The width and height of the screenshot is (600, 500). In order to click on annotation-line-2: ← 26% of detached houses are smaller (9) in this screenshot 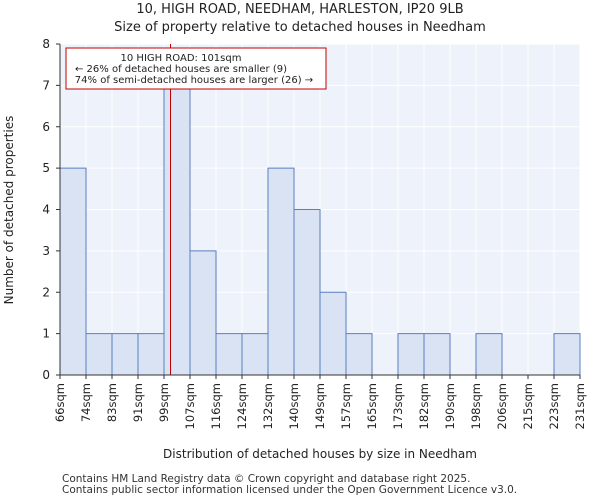, I will do `click(181, 69)`.